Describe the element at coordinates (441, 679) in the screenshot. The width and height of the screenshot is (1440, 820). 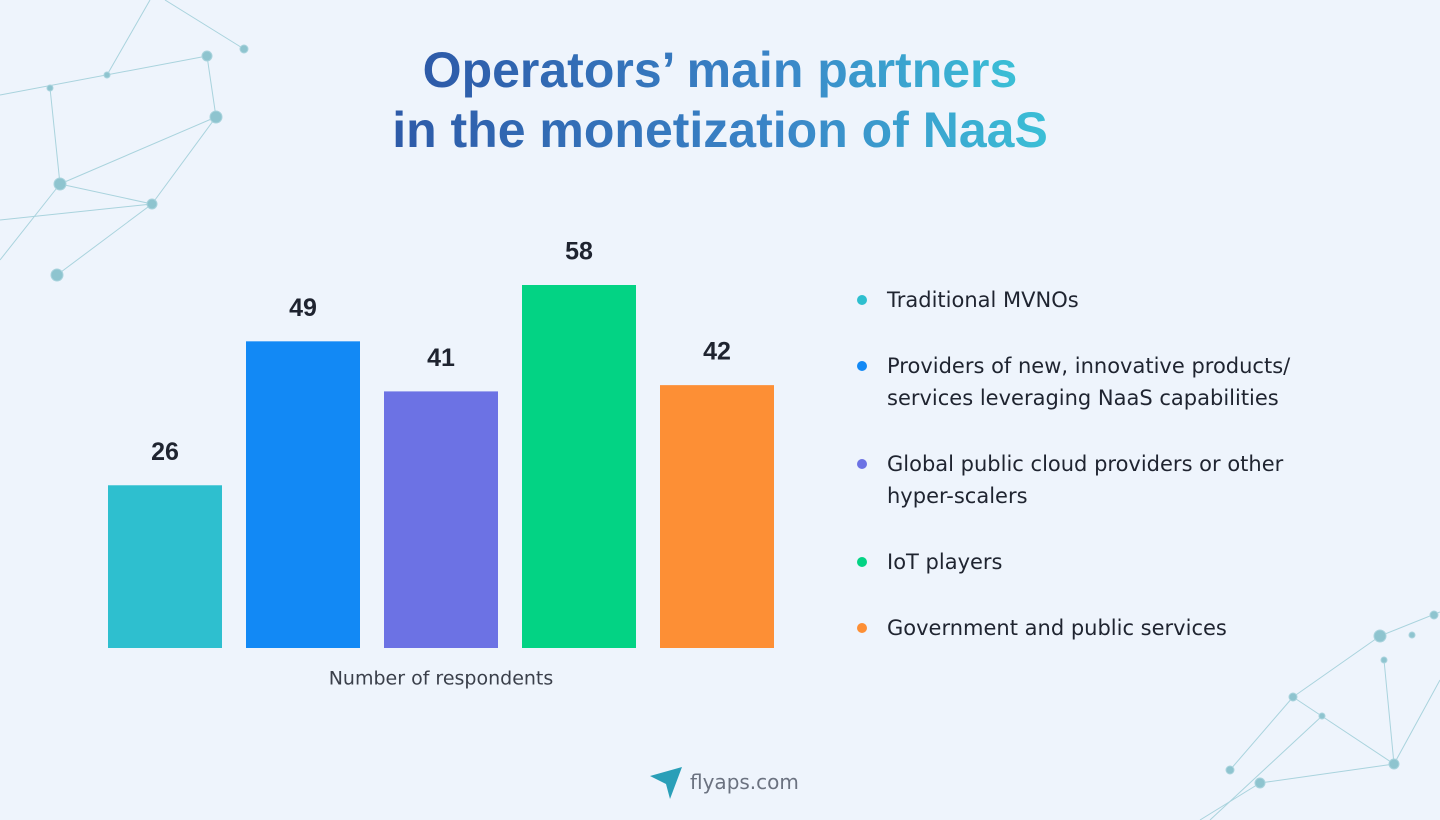
I see `x-axis-label: Number of respondents` at that location.